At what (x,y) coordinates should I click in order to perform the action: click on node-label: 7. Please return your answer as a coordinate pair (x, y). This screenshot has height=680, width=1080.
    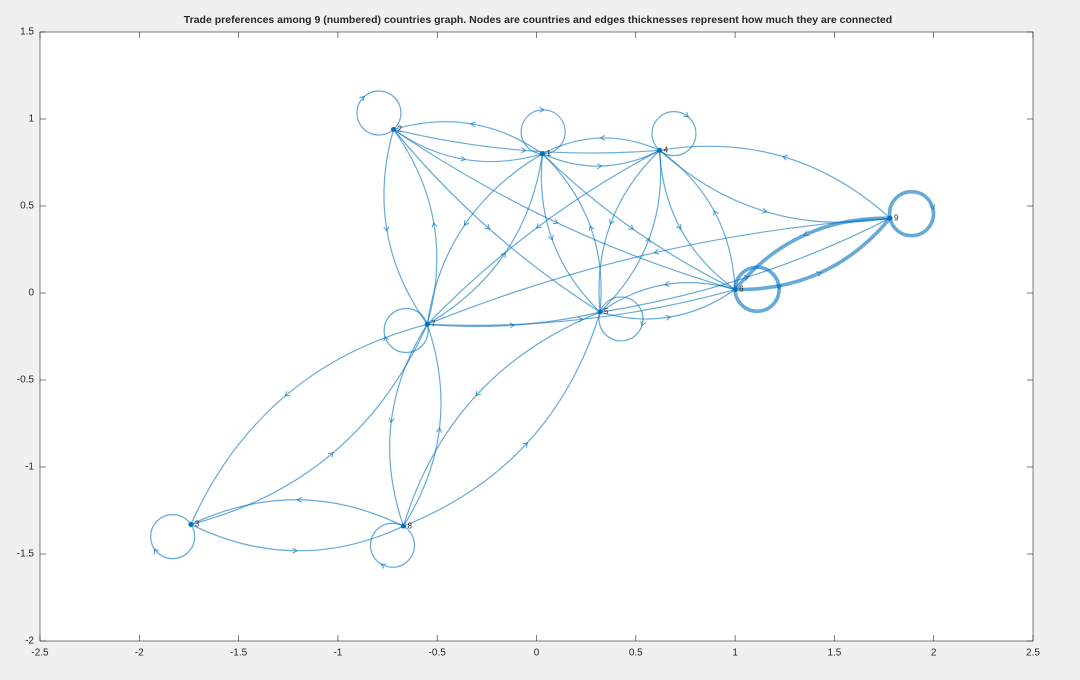
    Looking at the image, I should click on (433, 323).